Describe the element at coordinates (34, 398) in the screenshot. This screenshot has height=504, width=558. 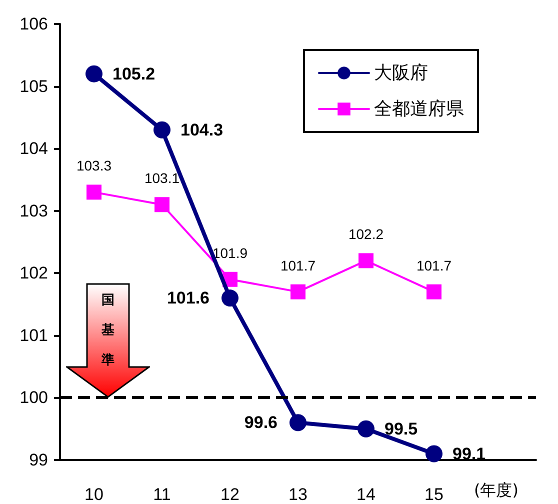
I see `y-tick-label: 100` at that location.